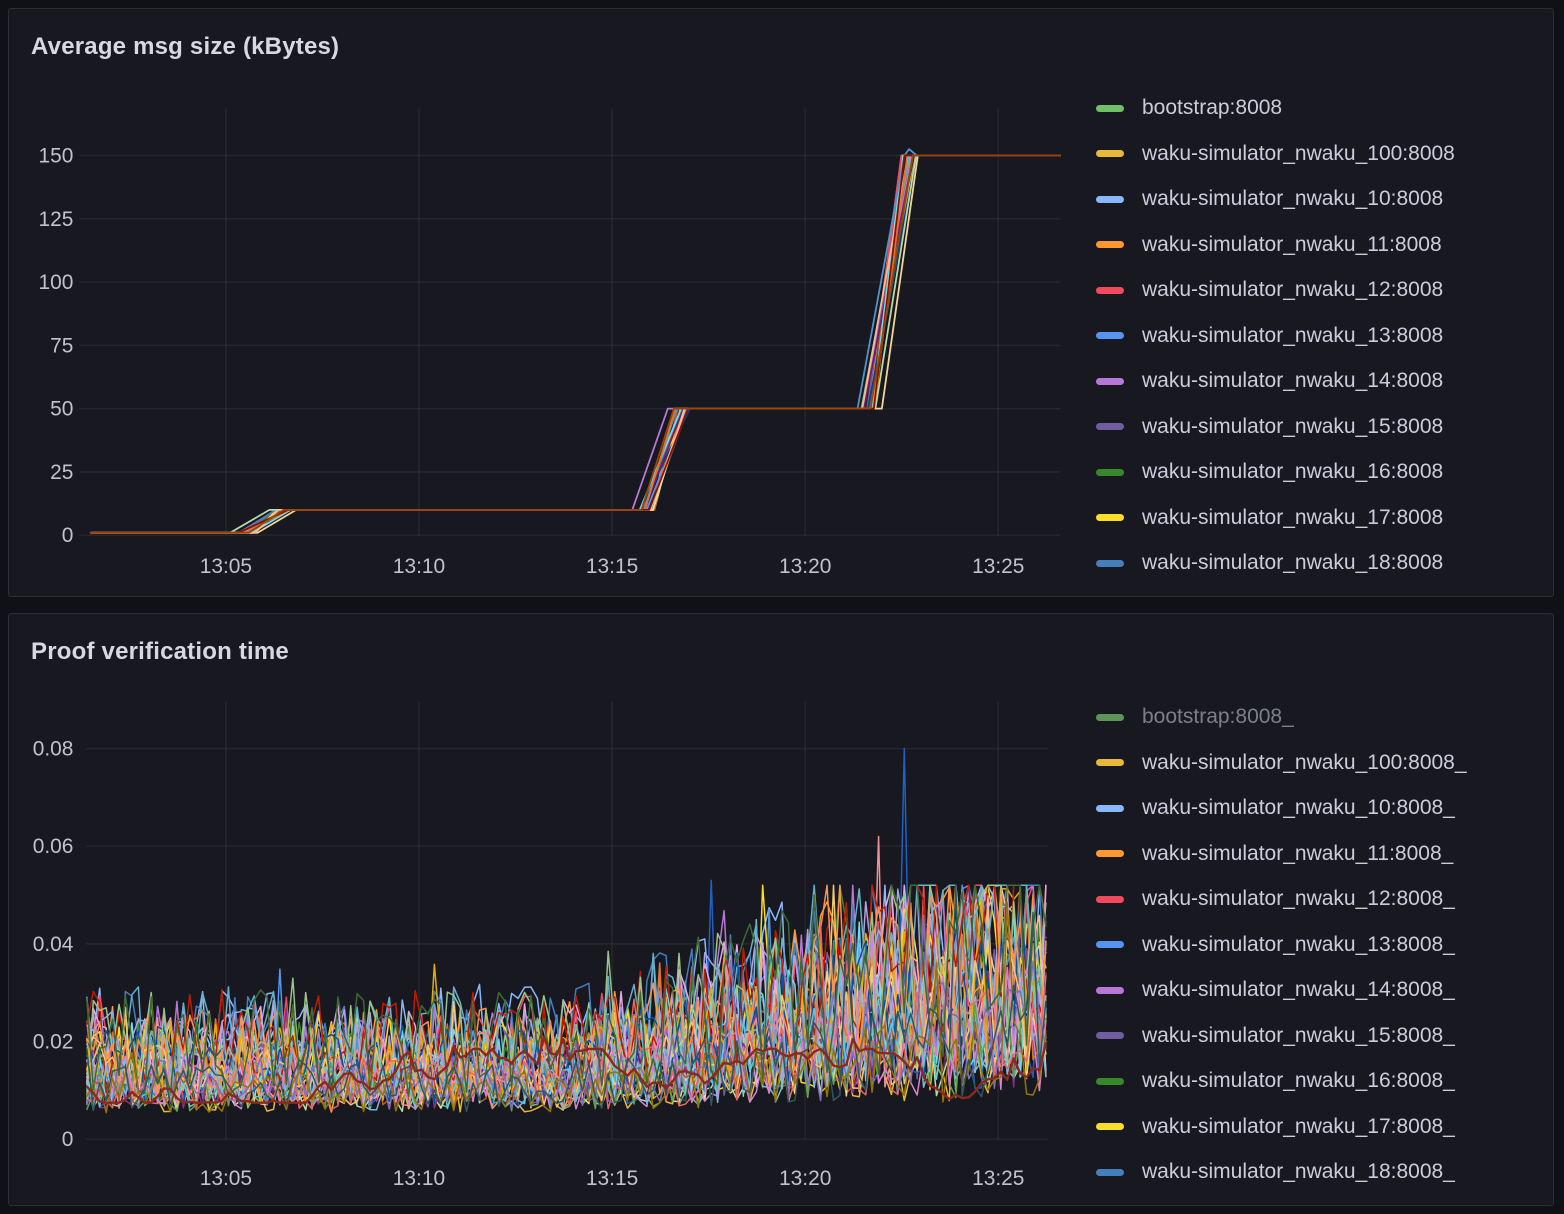 The width and height of the screenshot is (1564, 1214). Describe the element at coordinates (1281, 808) in the screenshot. I see `legend-item: waku-simulator_nwaku_10:8008_` at that location.